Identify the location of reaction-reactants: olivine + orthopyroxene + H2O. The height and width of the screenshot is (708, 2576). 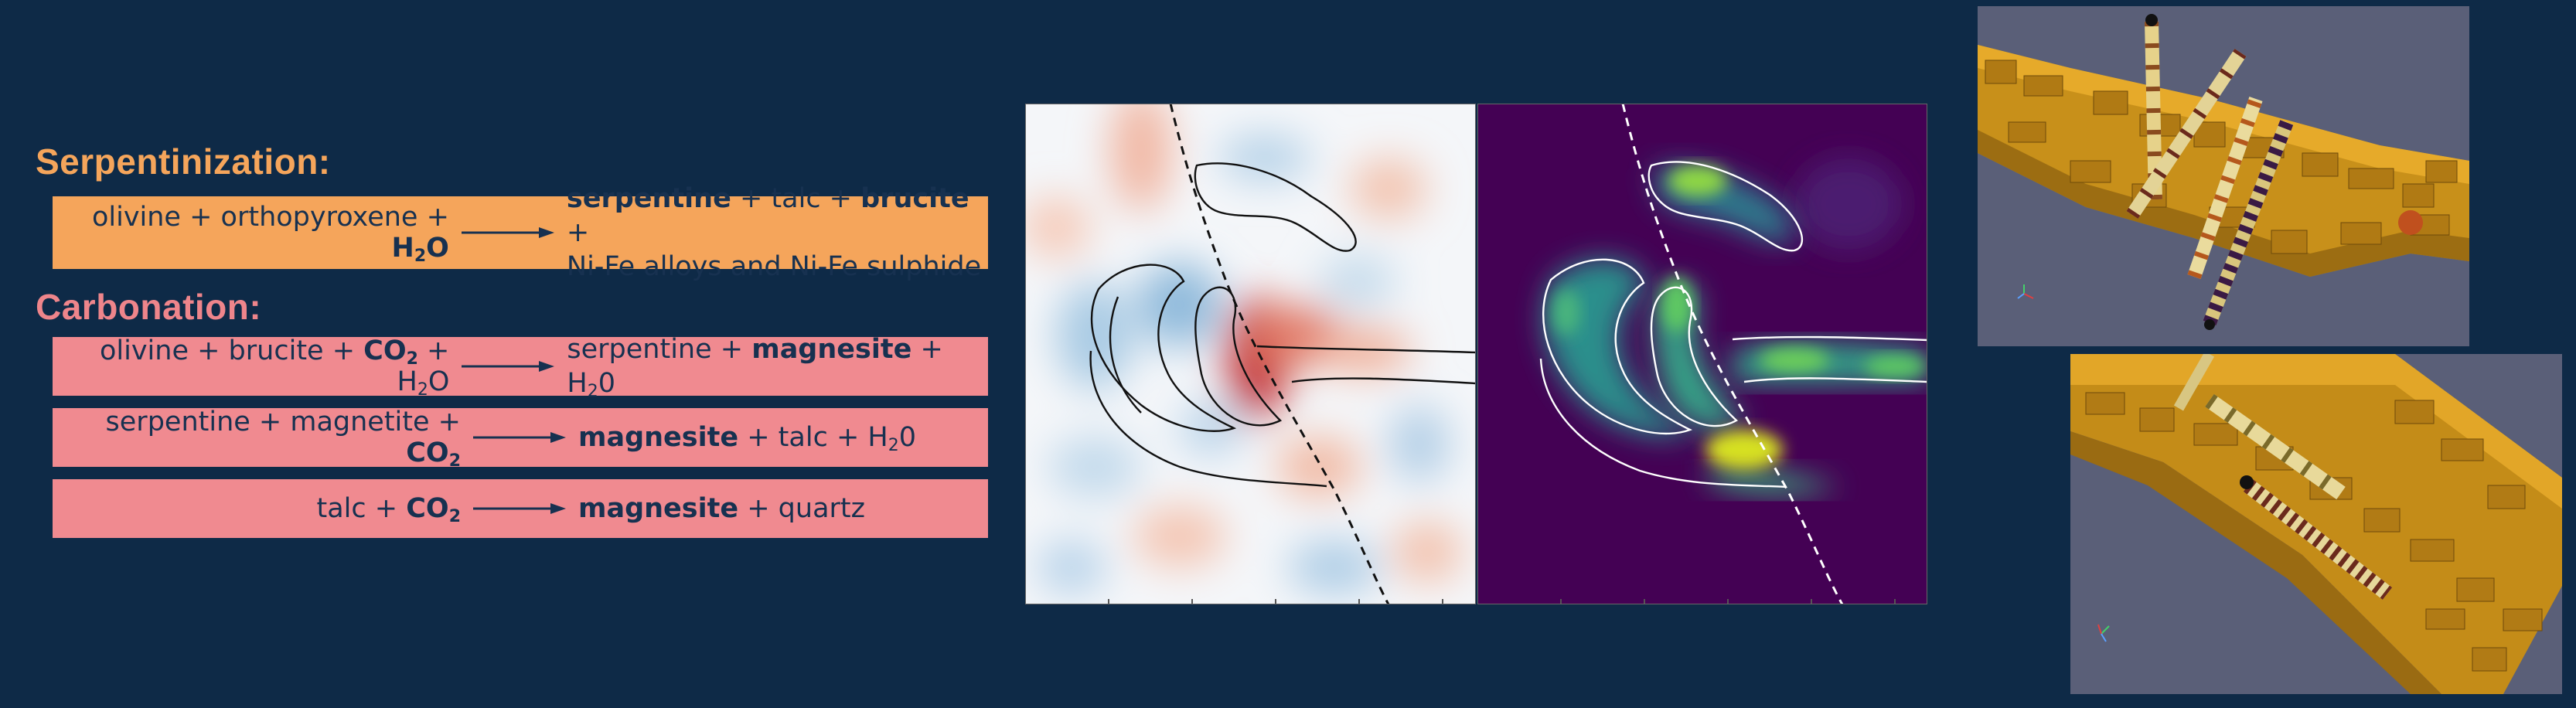
(270, 234).